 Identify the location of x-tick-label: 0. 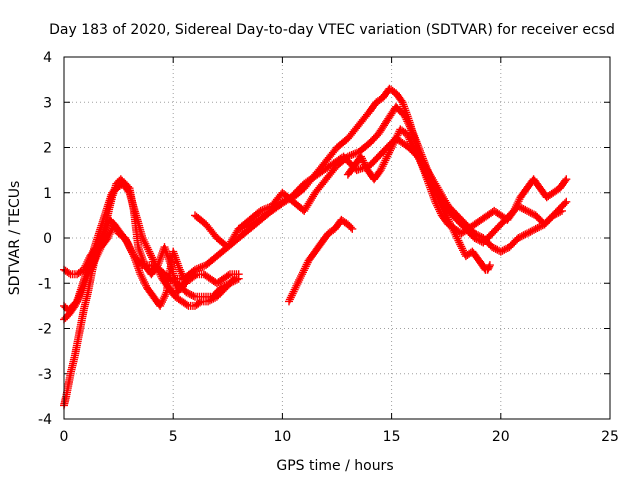
(64, 437).